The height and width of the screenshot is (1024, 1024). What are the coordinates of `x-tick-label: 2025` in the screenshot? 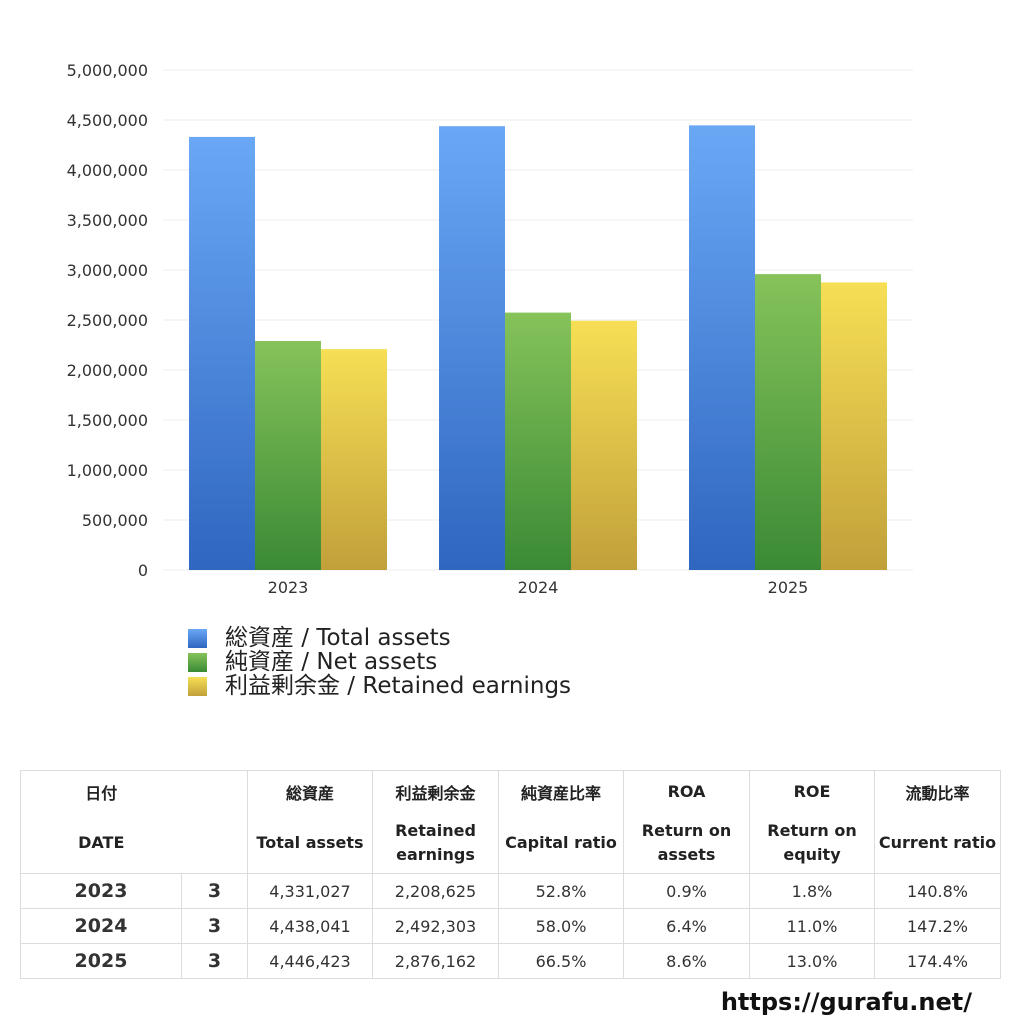 It's located at (788, 587).